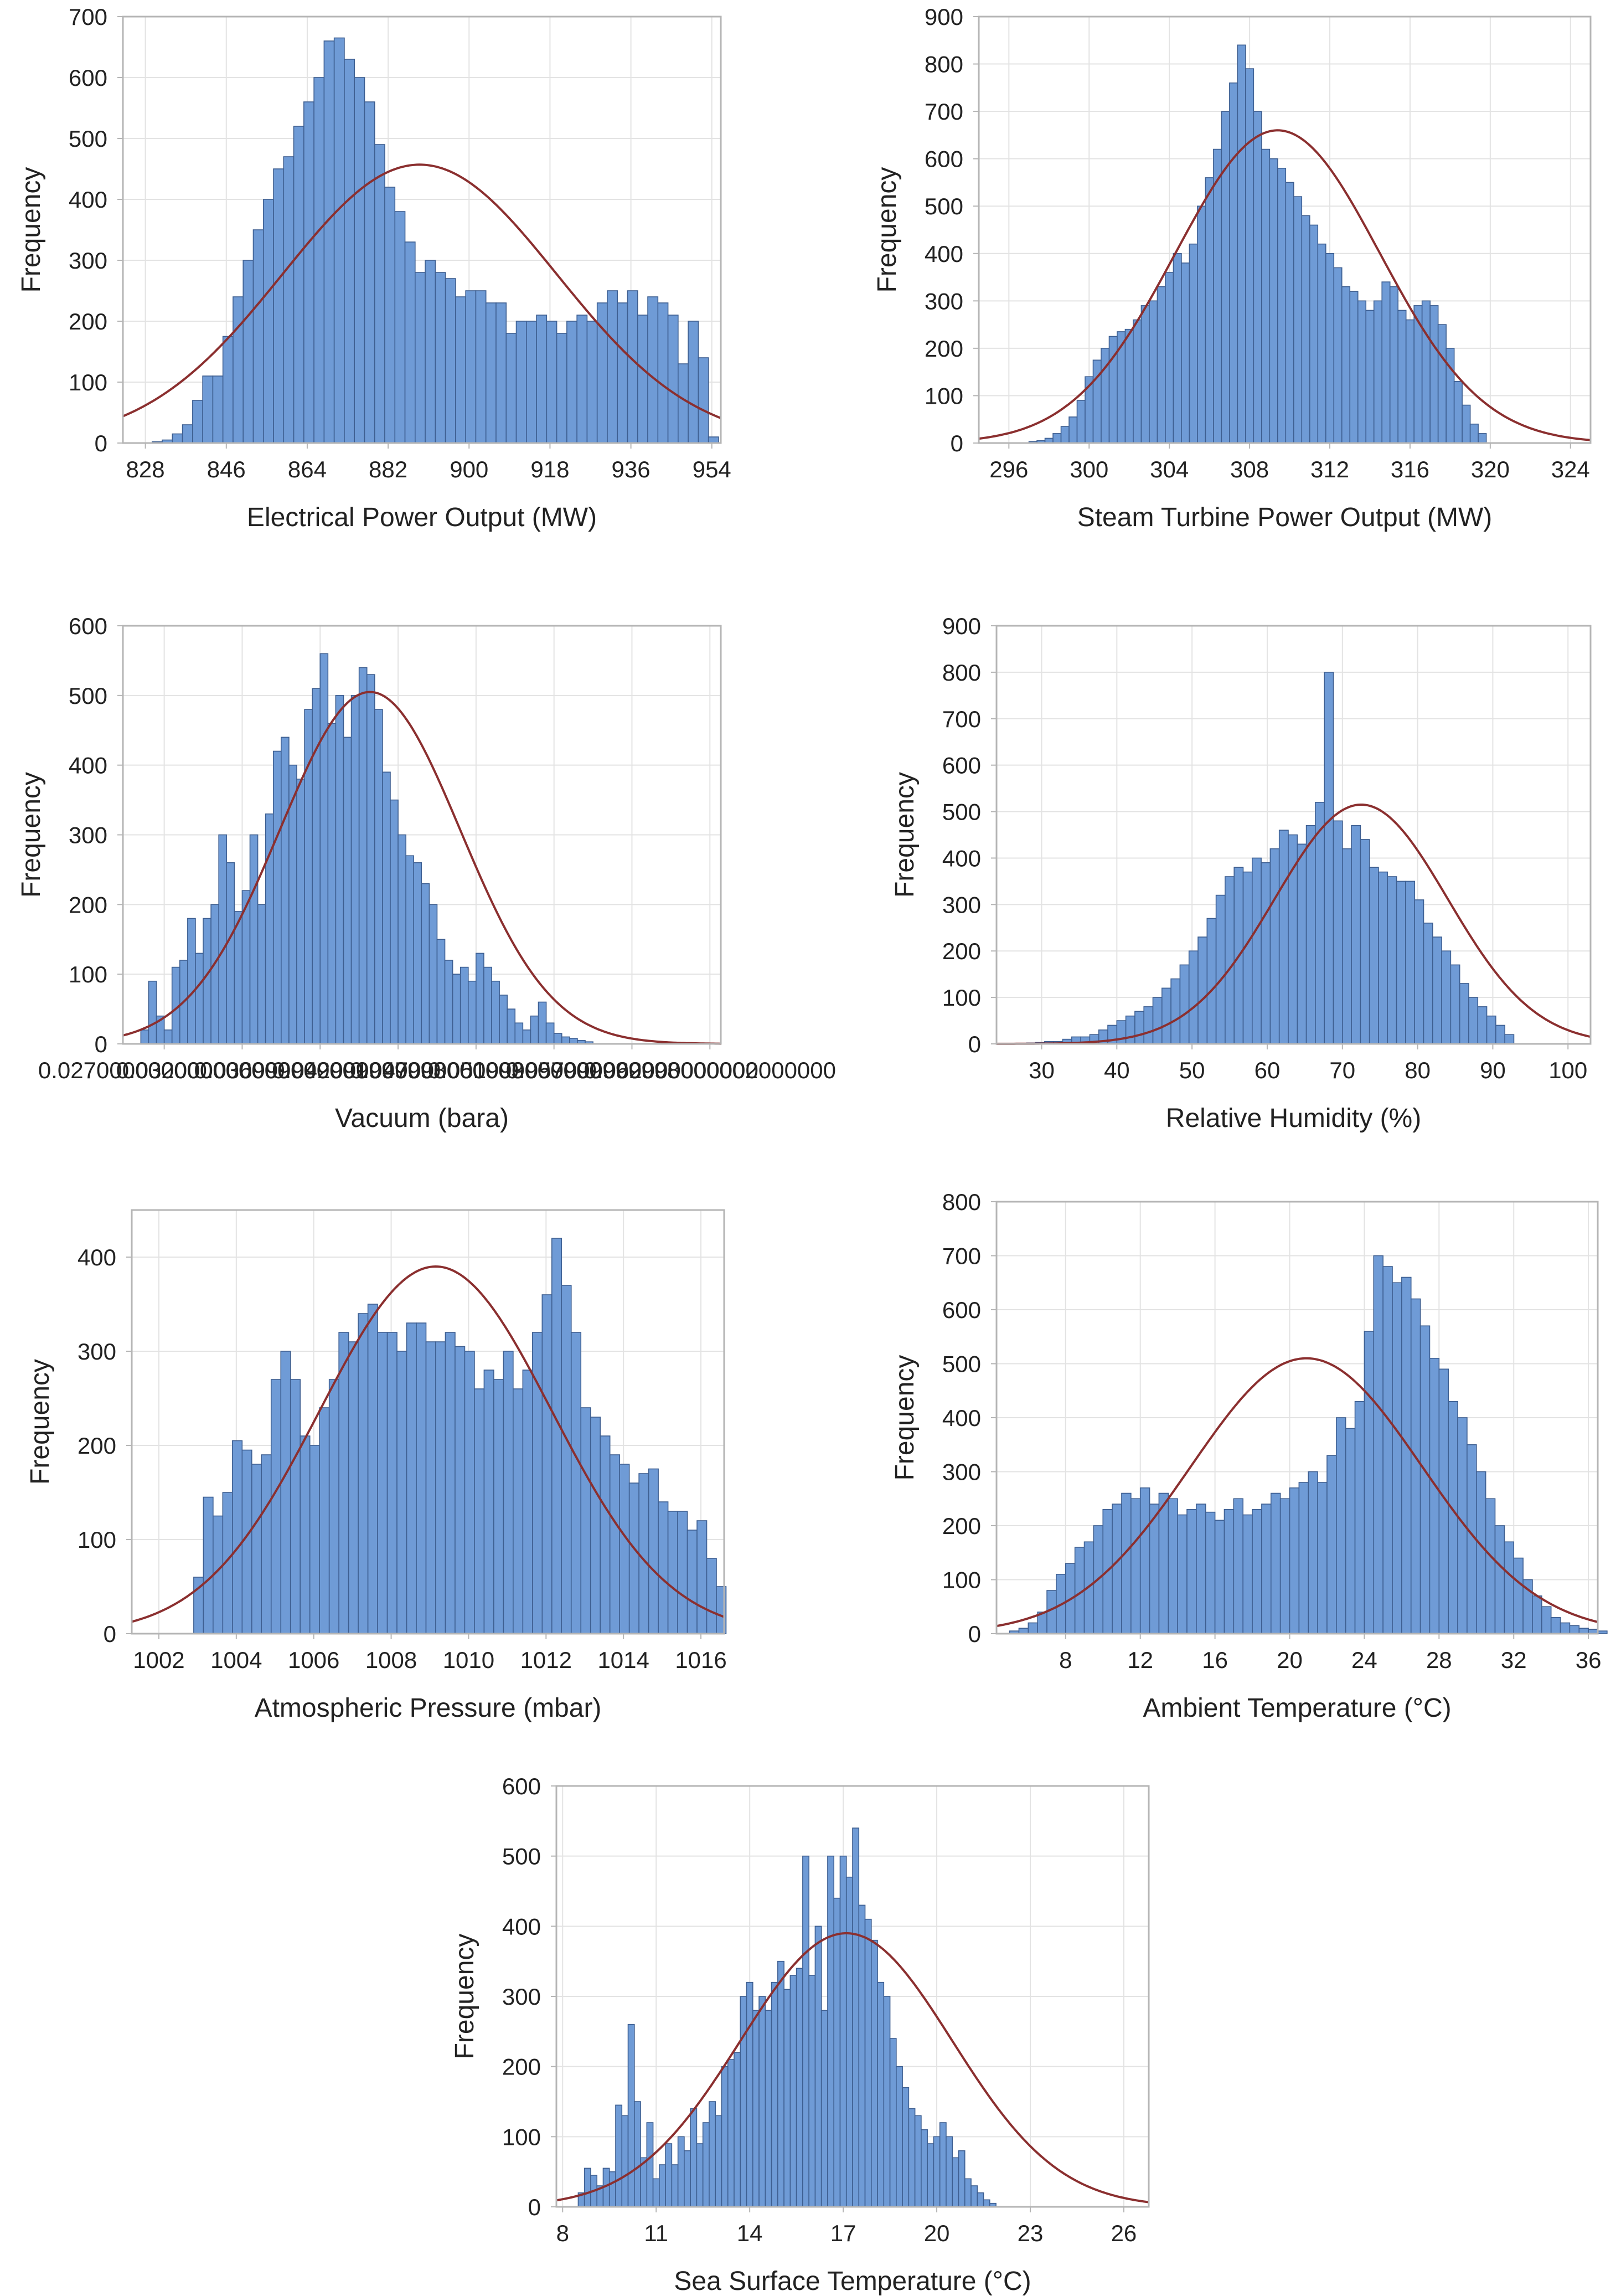  What do you see at coordinates (1089, 469) in the screenshot?
I see `x-tick-label: 300` at bounding box center [1089, 469].